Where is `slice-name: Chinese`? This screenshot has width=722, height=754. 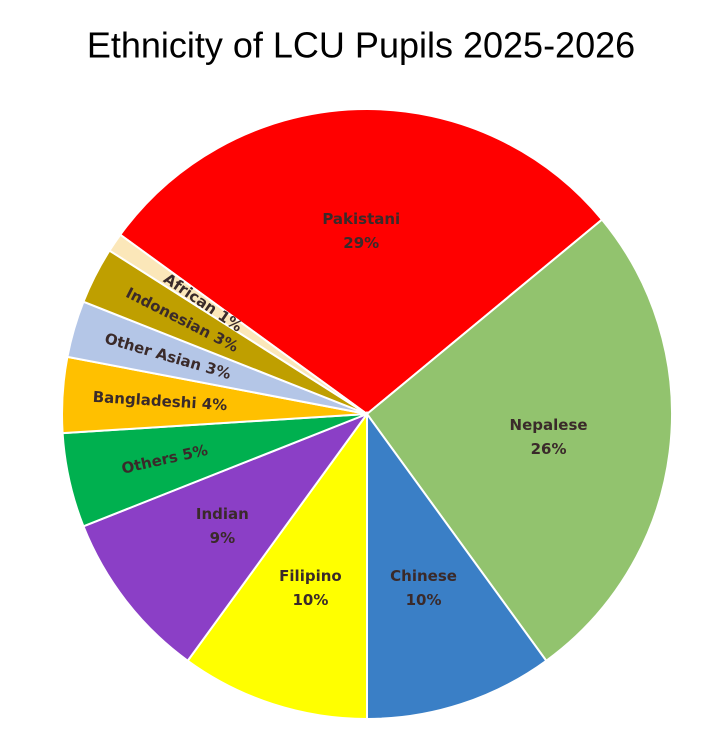
slice-name: Chinese is located at coordinates (423, 576).